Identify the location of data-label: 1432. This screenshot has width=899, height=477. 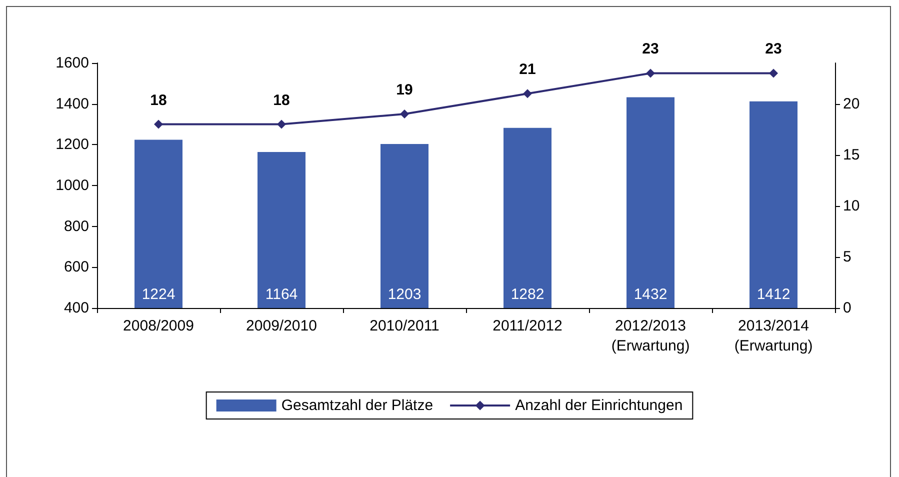
(651, 294).